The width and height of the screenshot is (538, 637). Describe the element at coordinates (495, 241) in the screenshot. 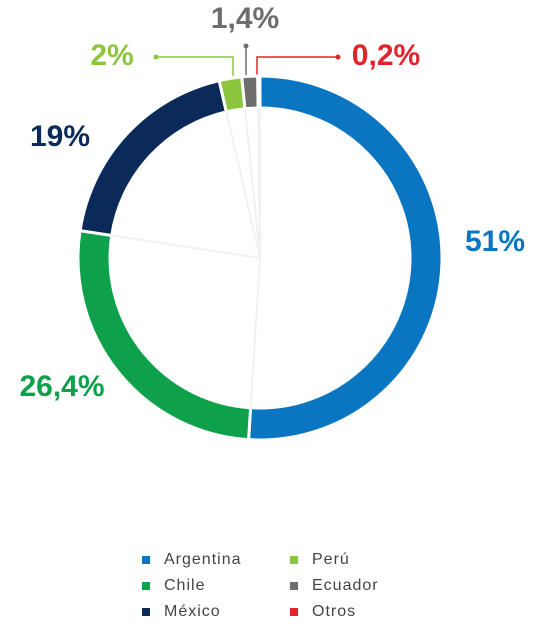

I see `value-label: 51%` at that location.